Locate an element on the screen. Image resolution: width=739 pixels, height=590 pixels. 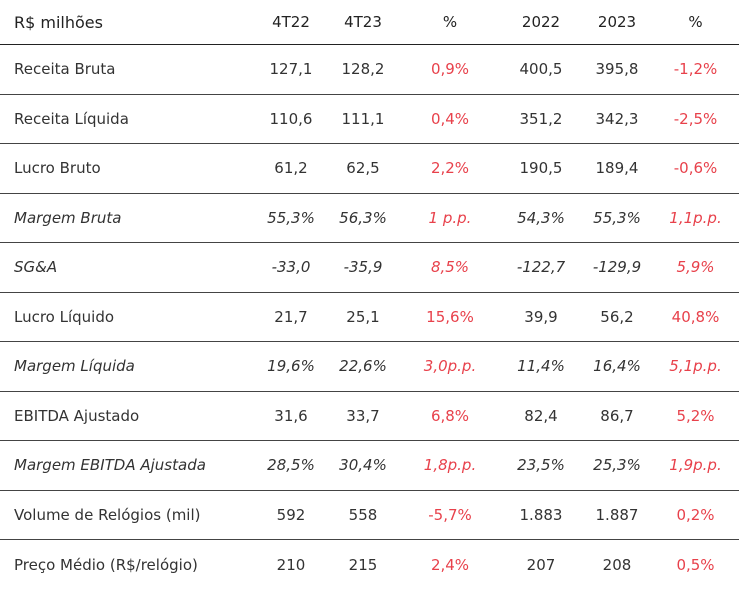
cell-4t22: 127,1 is located at coordinates (291, 69).